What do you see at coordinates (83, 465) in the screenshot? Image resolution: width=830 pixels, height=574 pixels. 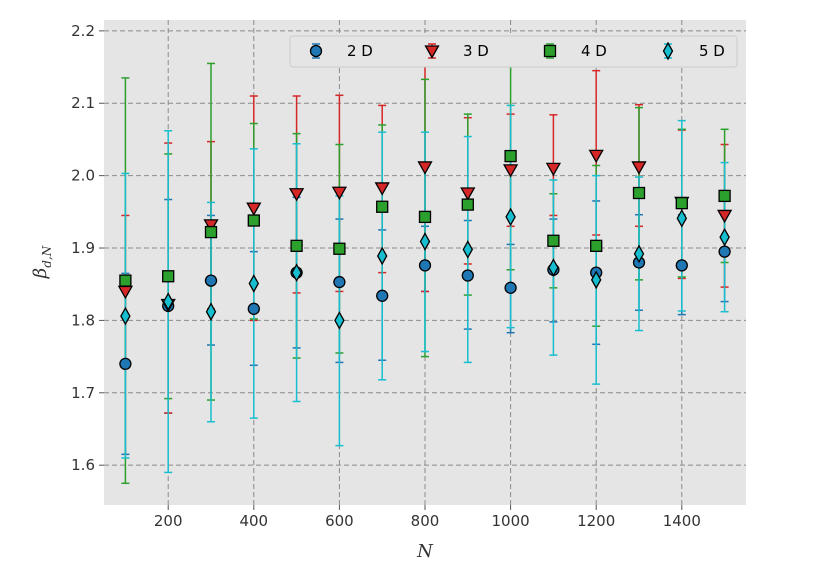 I see `y-tick-label: 1.6` at bounding box center [83, 465].